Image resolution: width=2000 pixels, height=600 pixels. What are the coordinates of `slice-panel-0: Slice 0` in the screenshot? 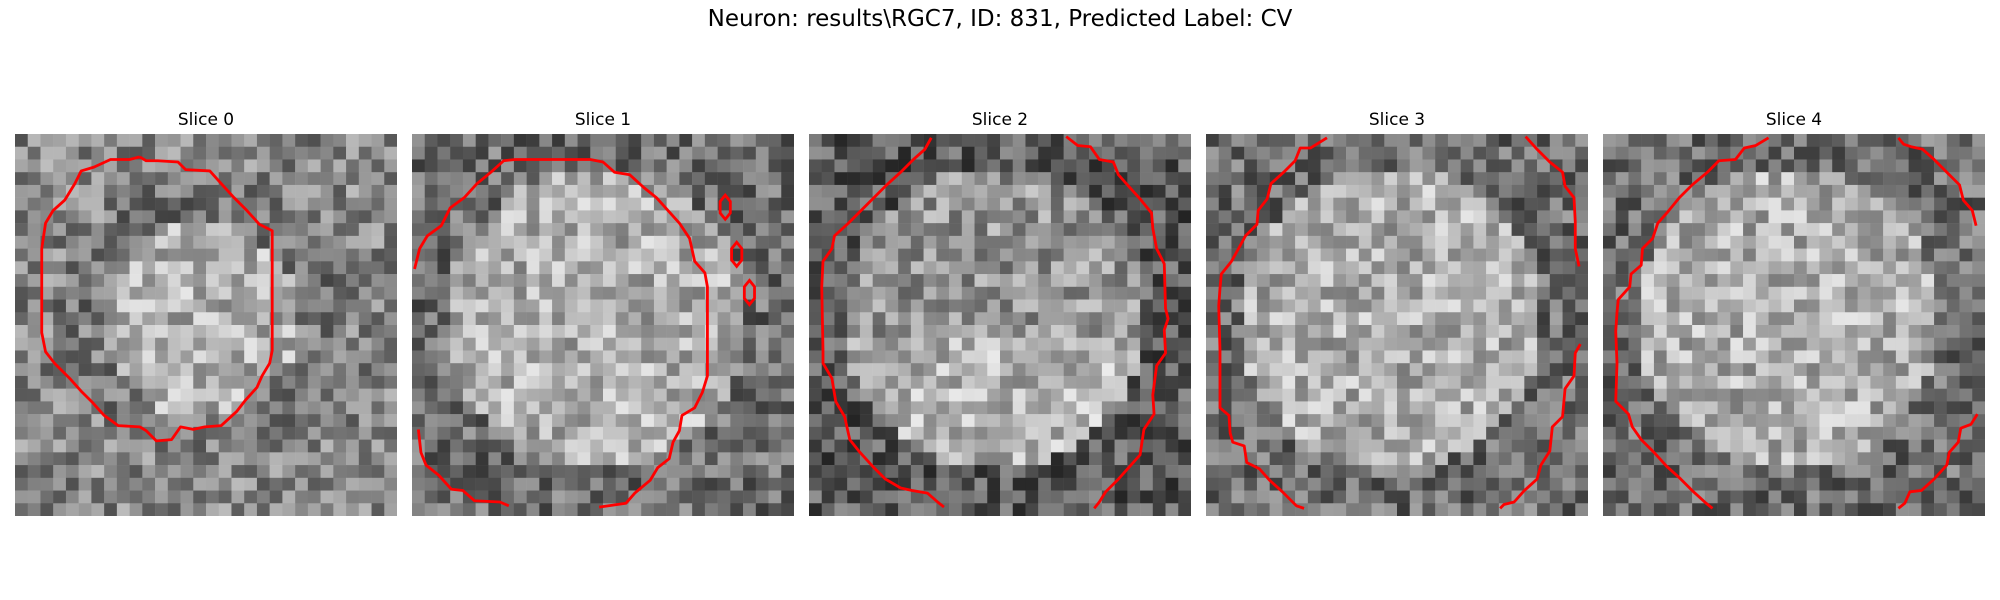 It's located at (206, 312).